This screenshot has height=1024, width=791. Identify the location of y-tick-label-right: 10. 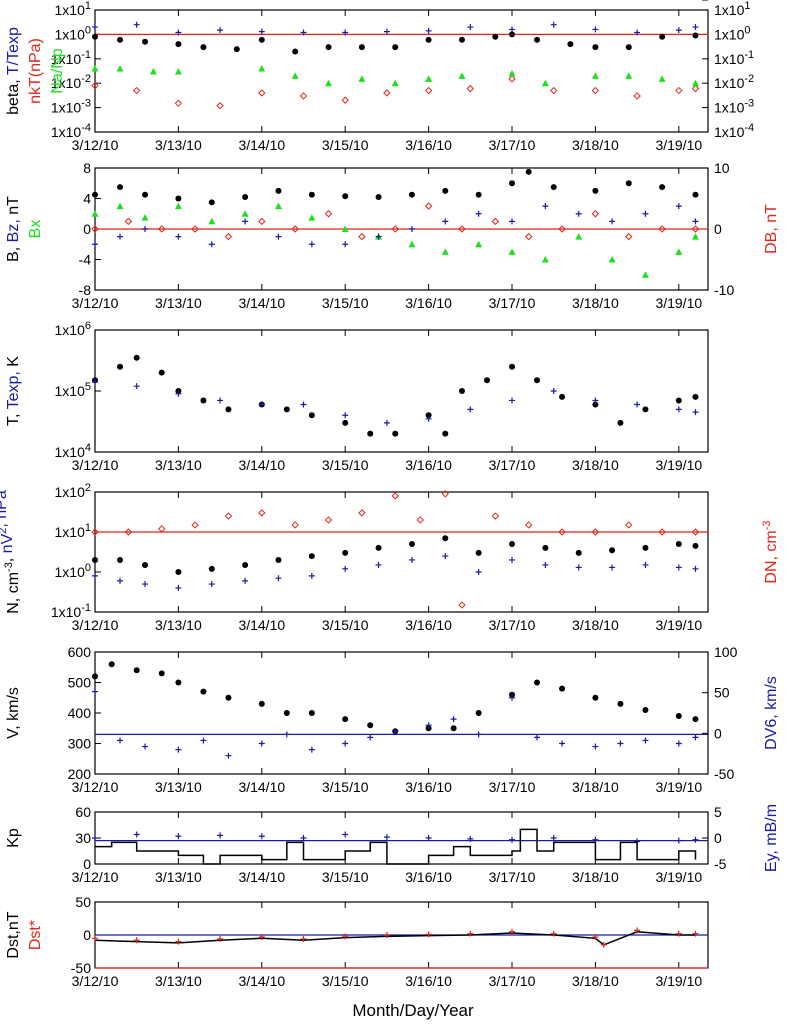
(722, 168).